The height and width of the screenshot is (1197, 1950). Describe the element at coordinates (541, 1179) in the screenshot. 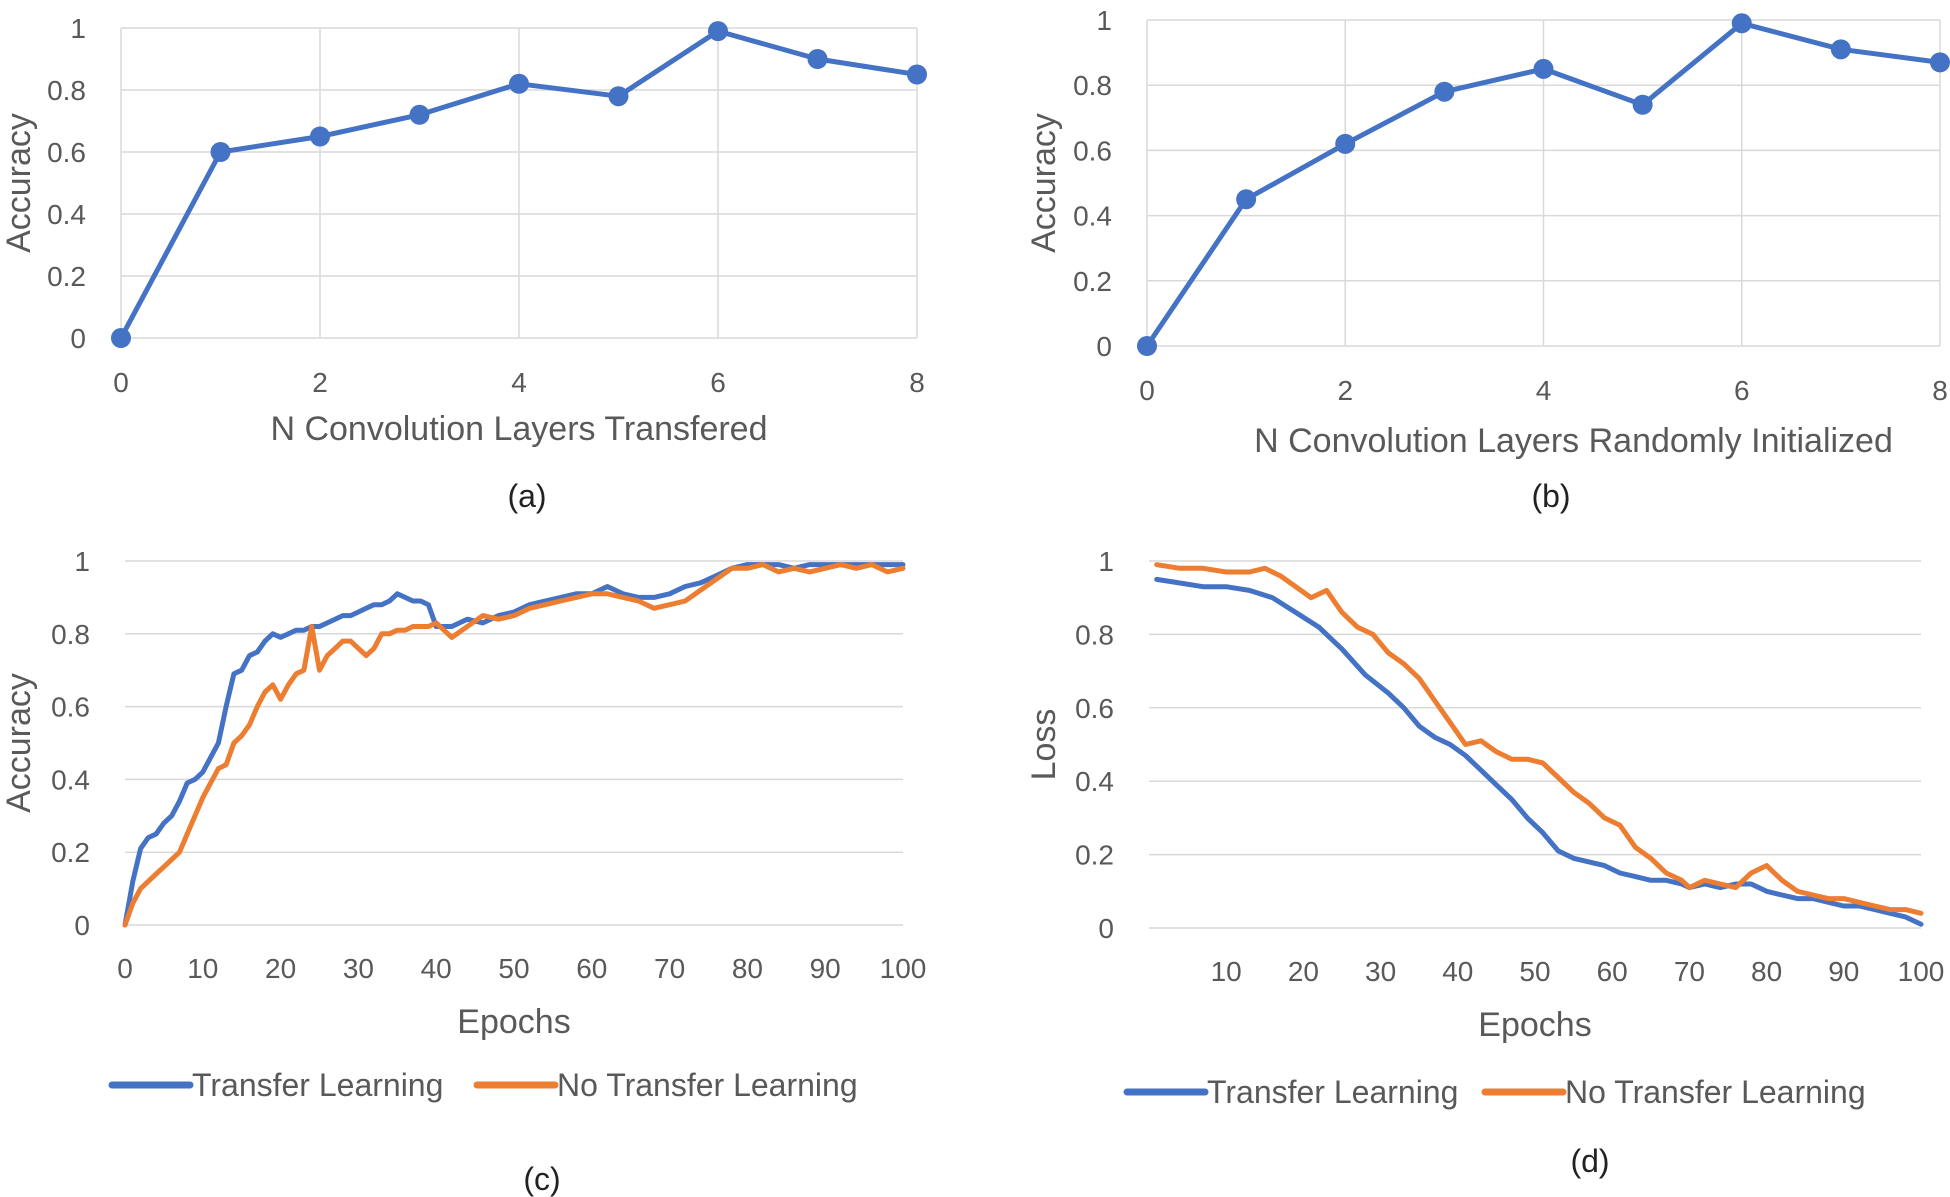

I see `panel-caption: (c)` at that location.